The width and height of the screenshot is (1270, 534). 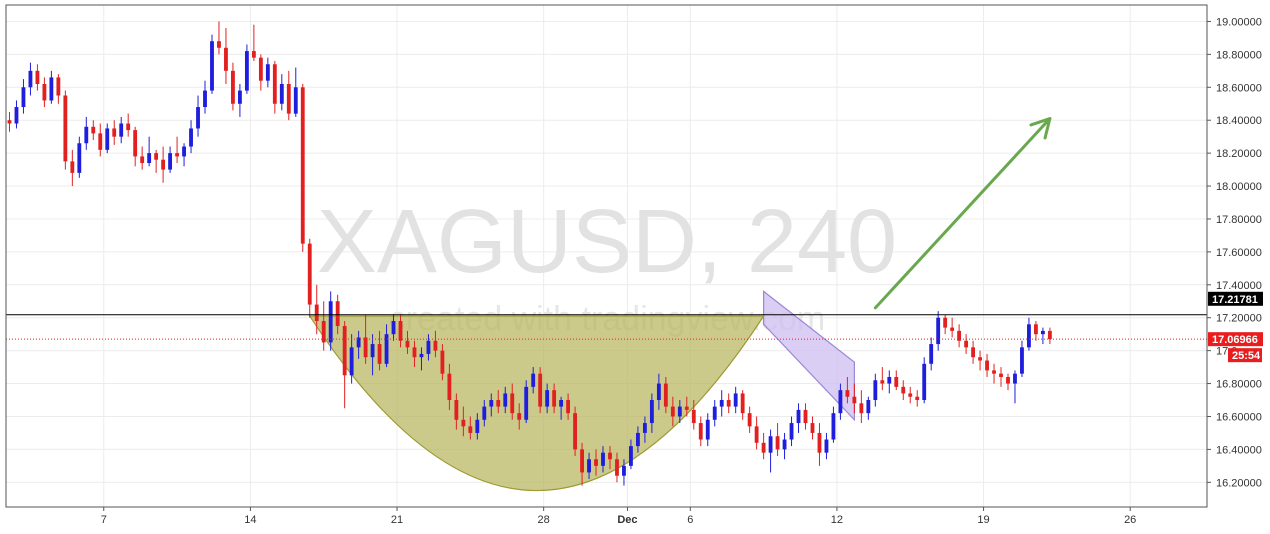 I want to click on current-price-tag-bg, so click(x=1235, y=339).